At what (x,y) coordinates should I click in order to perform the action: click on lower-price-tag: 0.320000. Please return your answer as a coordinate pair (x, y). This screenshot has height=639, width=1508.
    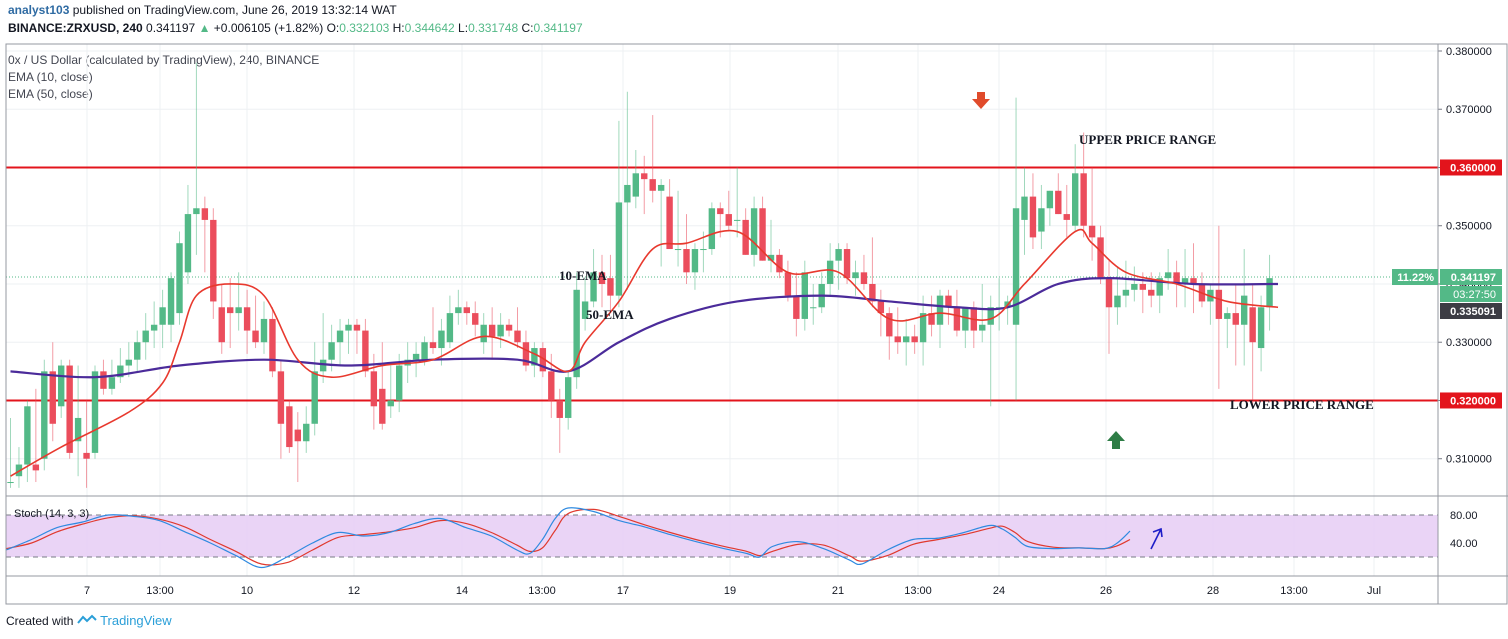
    Looking at the image, I should click on (1473, 401).